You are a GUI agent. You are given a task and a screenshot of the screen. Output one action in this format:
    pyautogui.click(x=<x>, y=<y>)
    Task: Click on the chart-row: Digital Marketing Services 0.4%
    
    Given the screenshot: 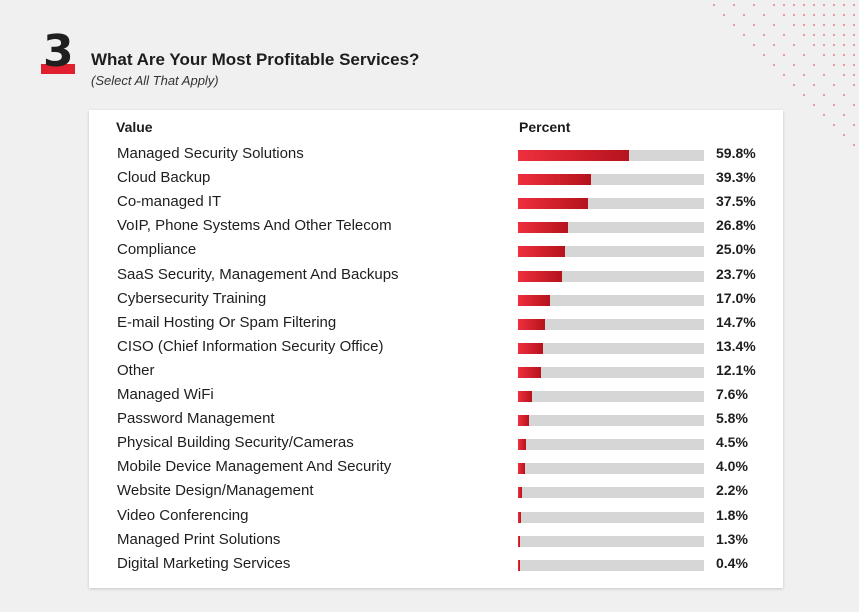 What is the action you would take?
    pyautogui.click(x=436, y=564)
    